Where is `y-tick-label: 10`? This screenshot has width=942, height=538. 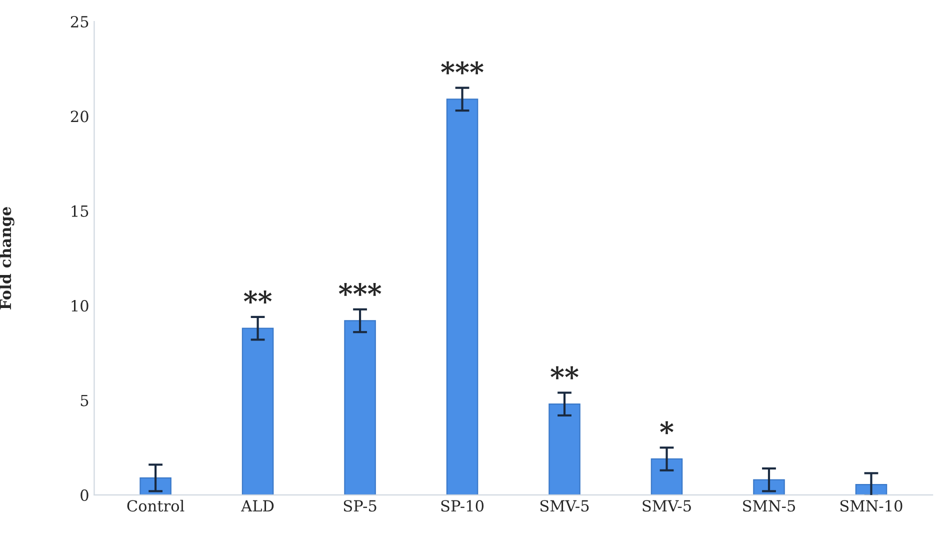 y-tick-label: 10 is located at coordinates (80, 306).